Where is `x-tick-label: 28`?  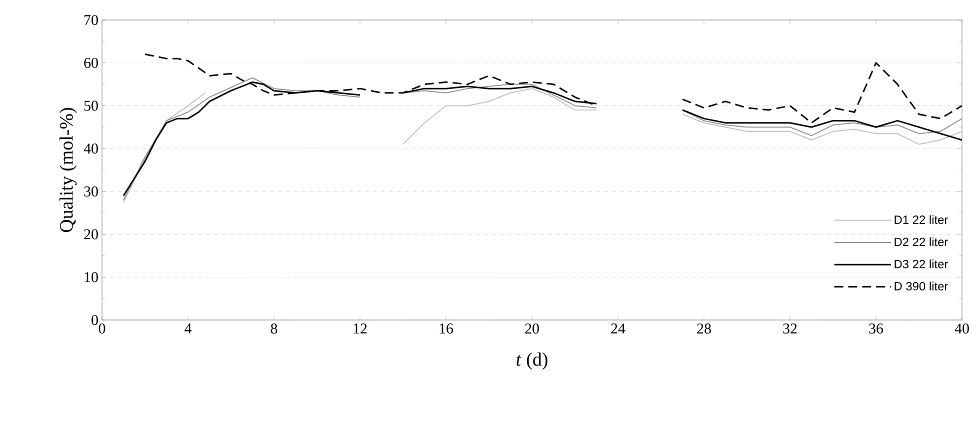
x-tick-label: 28 is located at coordinates (704, 329).